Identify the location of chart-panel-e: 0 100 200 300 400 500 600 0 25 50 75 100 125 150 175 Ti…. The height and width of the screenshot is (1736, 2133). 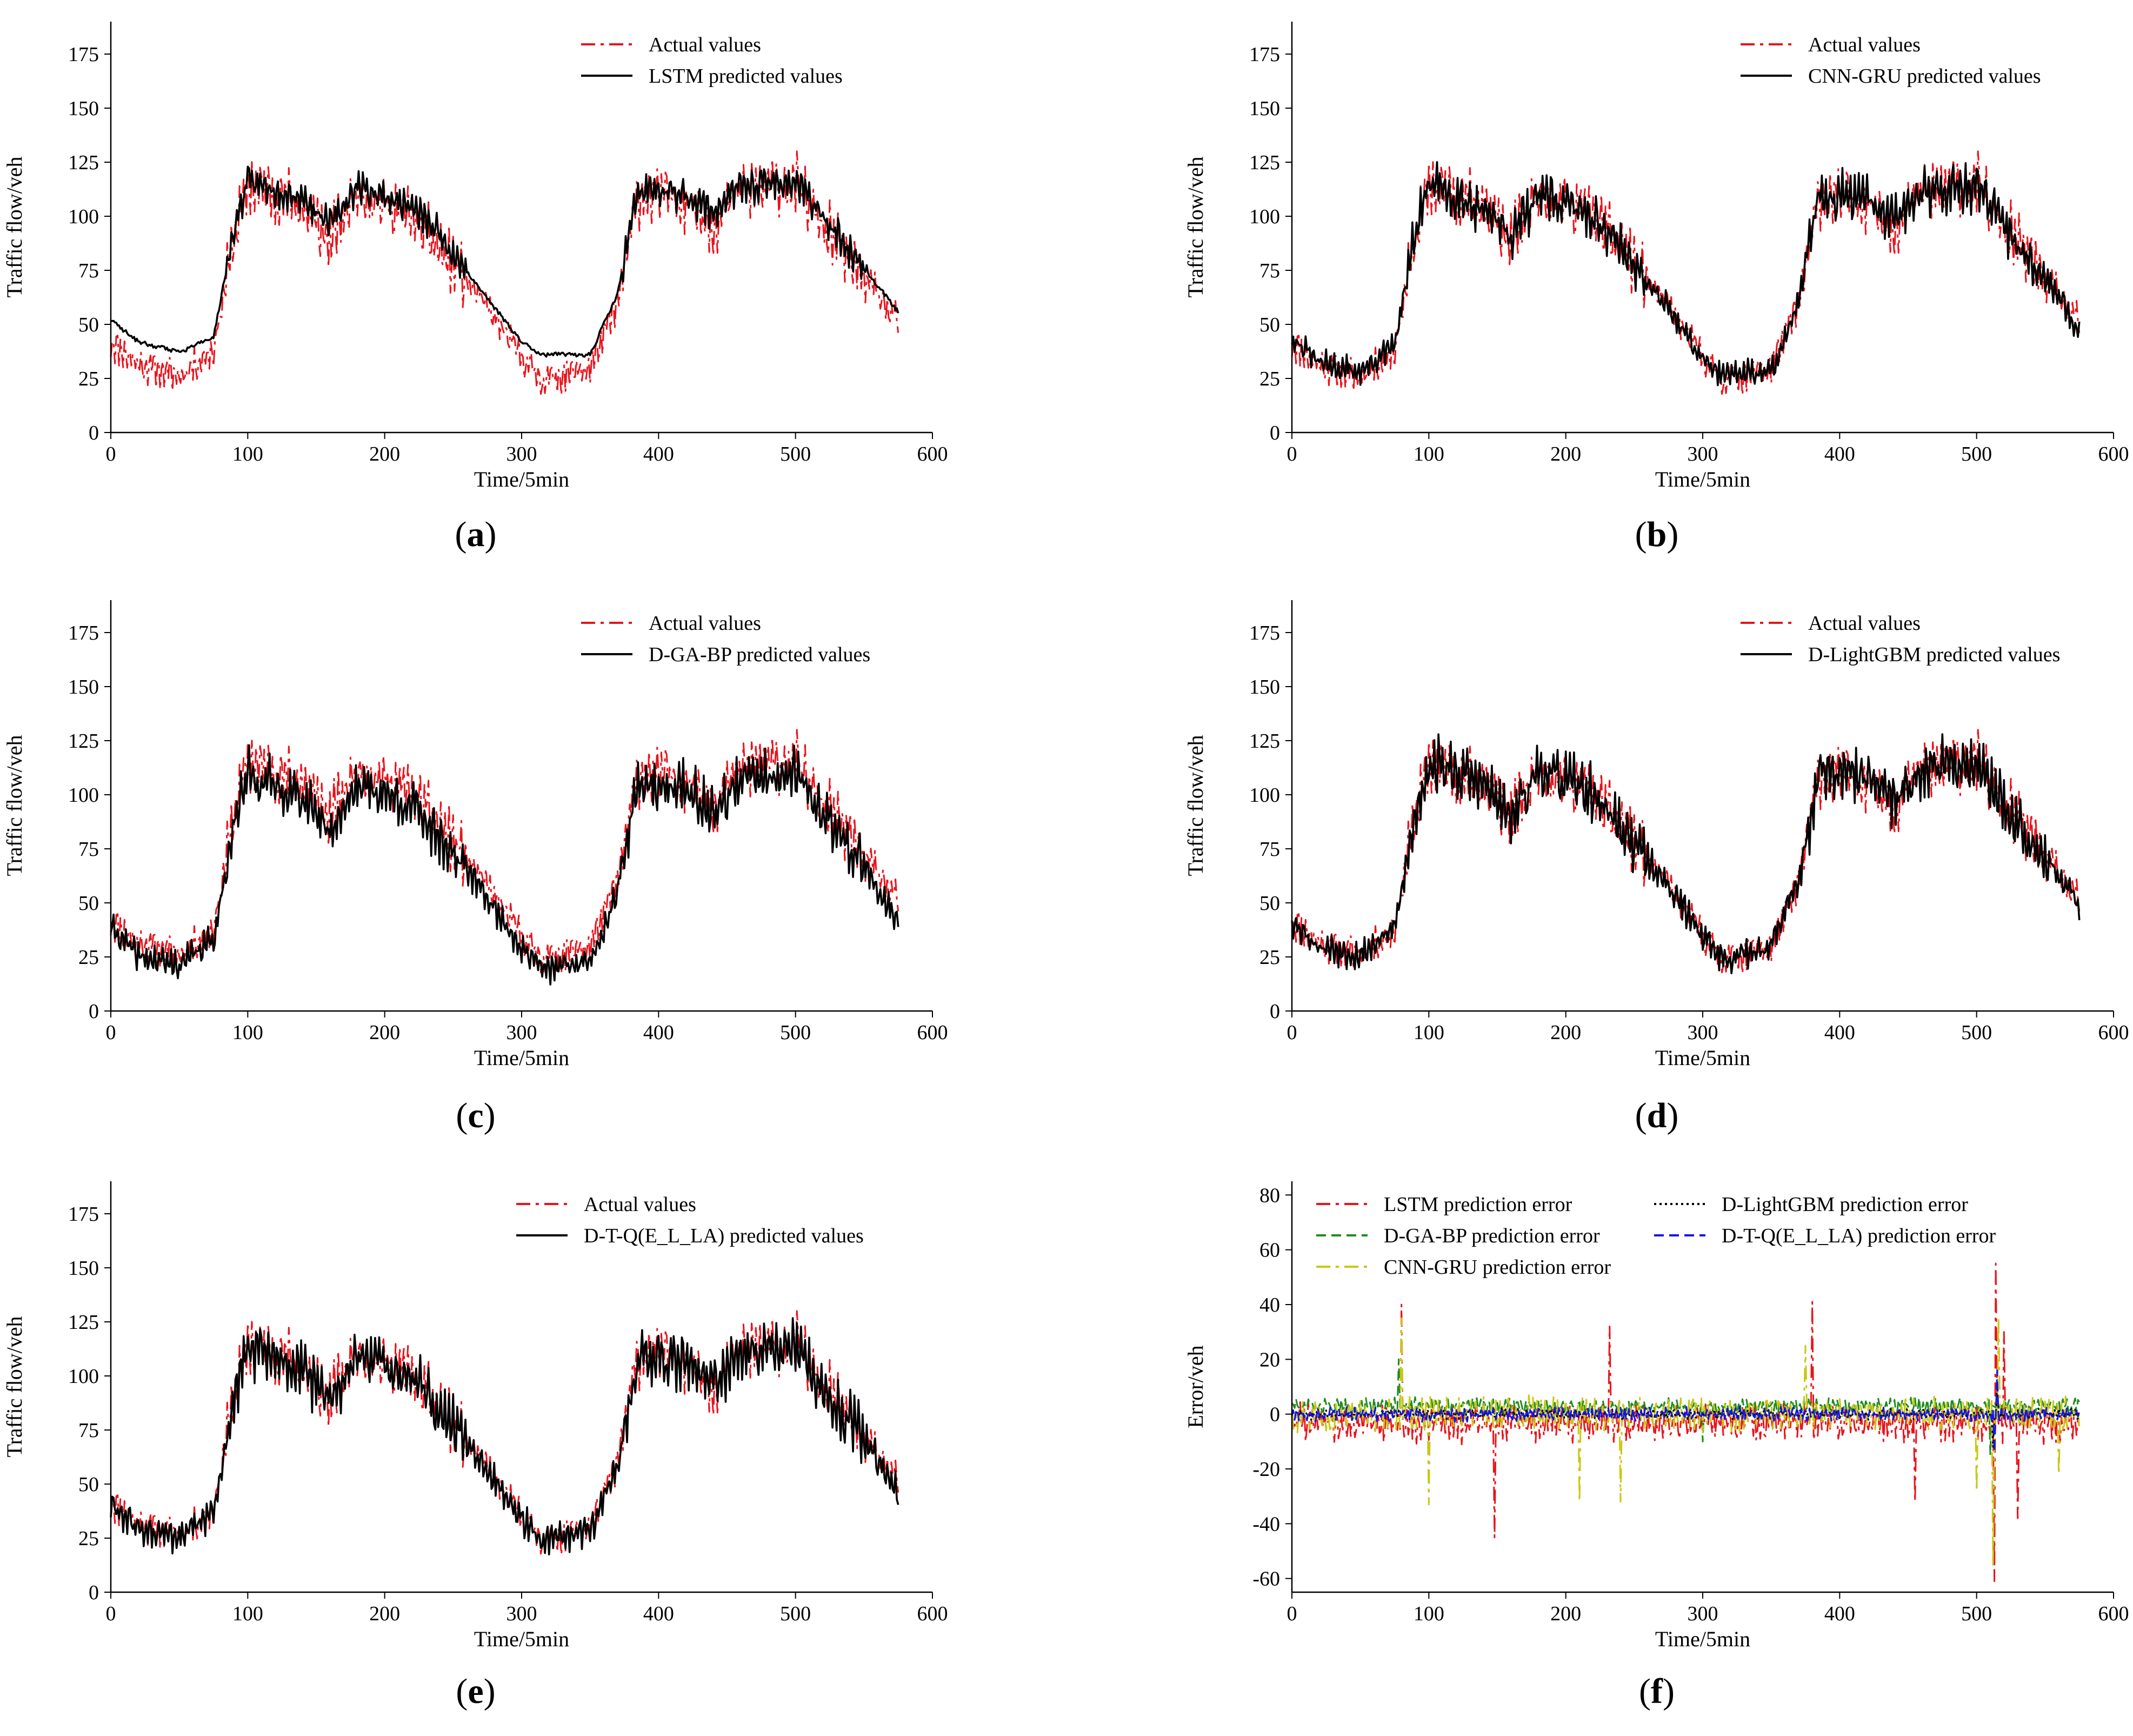
(475, 1446).